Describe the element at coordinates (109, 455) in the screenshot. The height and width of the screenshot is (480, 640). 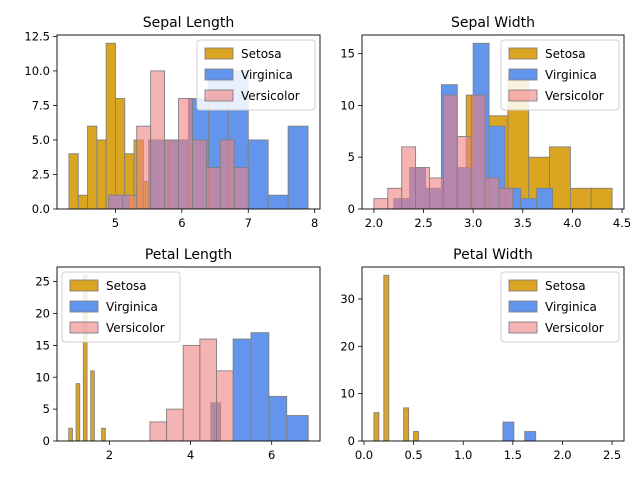
I see `x-tick-label: 2` at that location.